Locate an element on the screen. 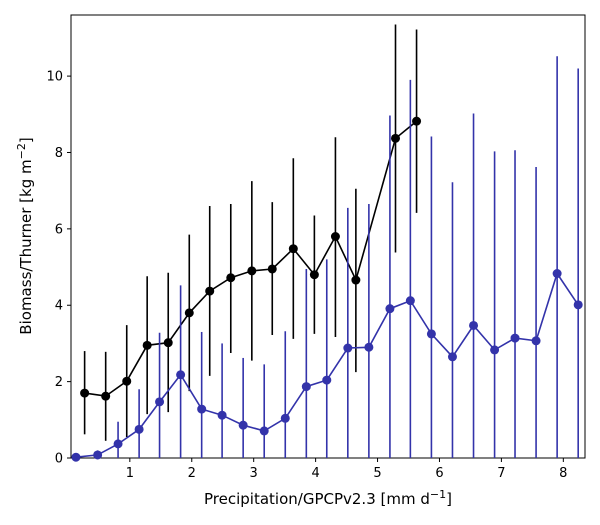 This screenshot has width=600, height=525. y-tick-label: 0 is located at coordinates (59, 459).